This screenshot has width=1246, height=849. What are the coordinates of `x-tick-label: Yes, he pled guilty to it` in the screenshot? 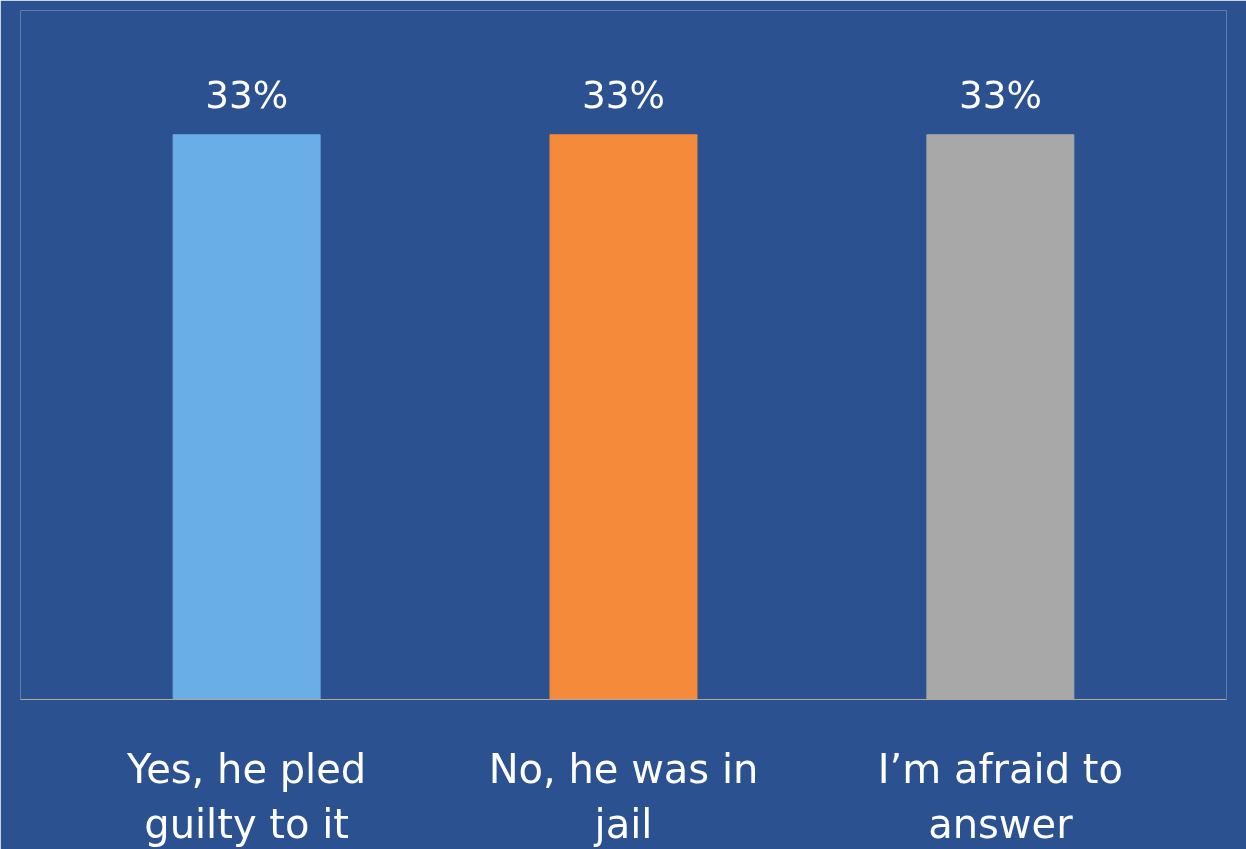 It's located at (246, 796).